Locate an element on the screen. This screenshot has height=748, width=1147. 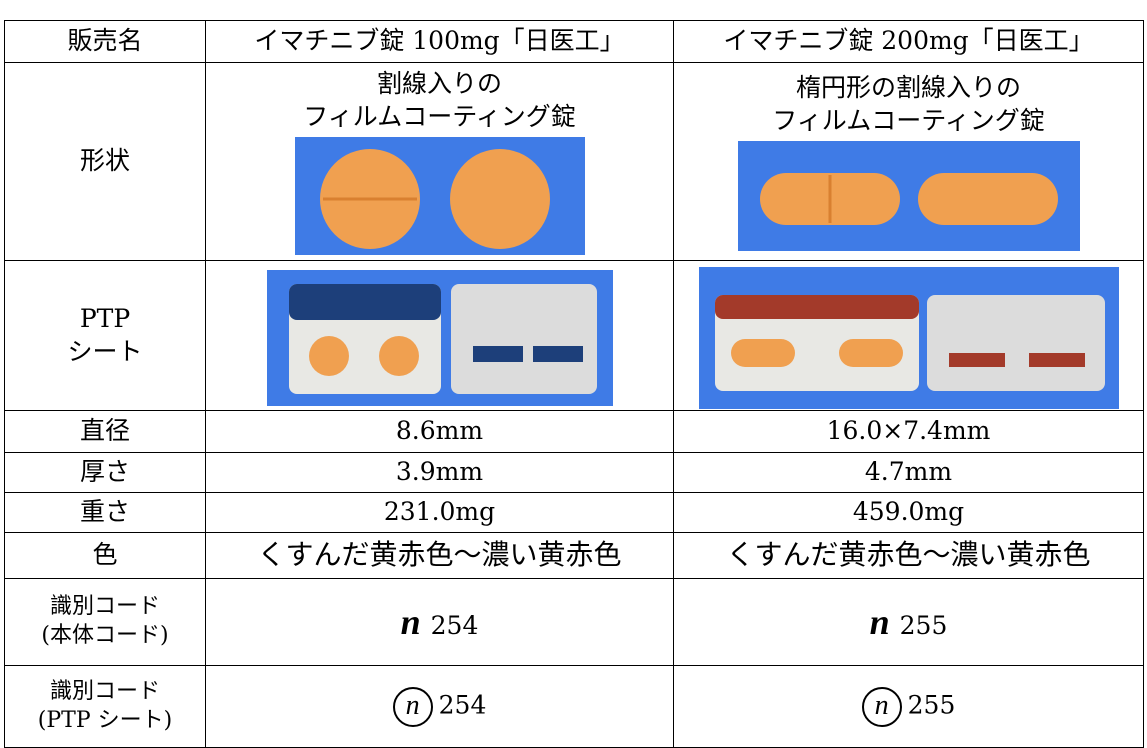
shape-cell: 割線入りの フィルムコーティング錠 is located at coordinates (439, 161).